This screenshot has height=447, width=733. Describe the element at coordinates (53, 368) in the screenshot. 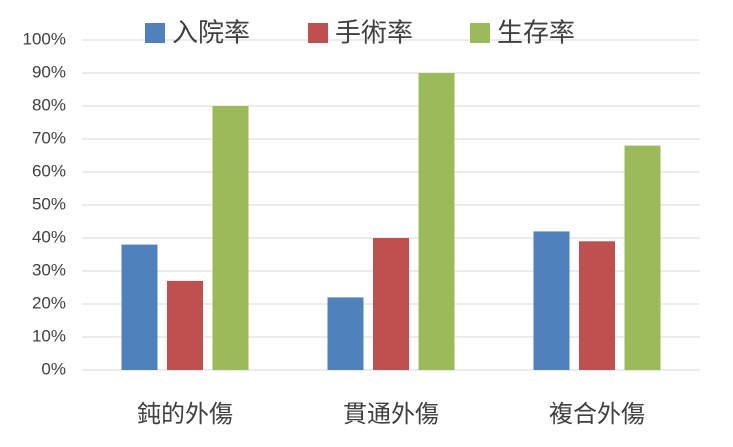

I see `y-tick-label: 0%` at that location.